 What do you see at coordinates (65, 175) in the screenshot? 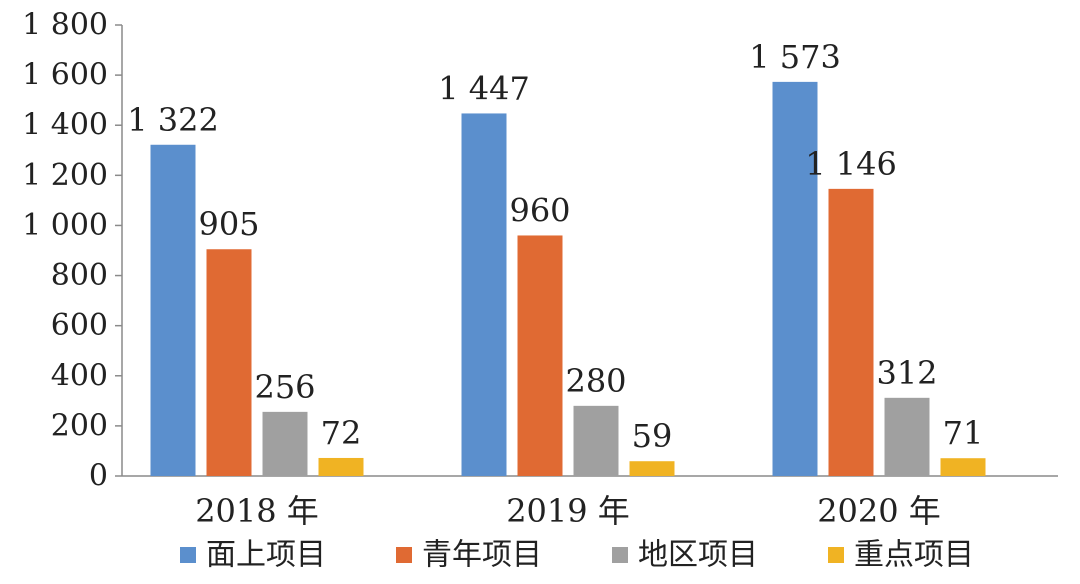
I see `y-tick-label: 1 200` at bounding box center [65, 175].